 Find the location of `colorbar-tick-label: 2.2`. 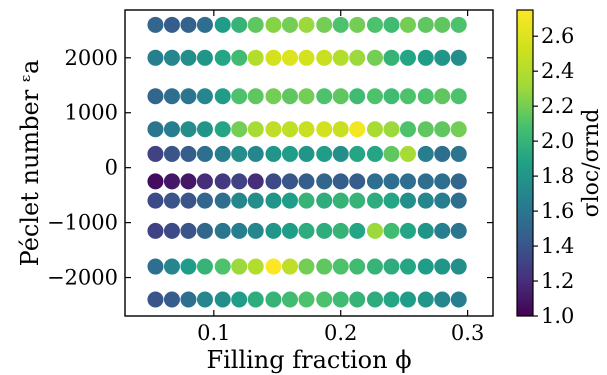

colorbar-tick-label: 2.2 is located at coordinates (557, 106).